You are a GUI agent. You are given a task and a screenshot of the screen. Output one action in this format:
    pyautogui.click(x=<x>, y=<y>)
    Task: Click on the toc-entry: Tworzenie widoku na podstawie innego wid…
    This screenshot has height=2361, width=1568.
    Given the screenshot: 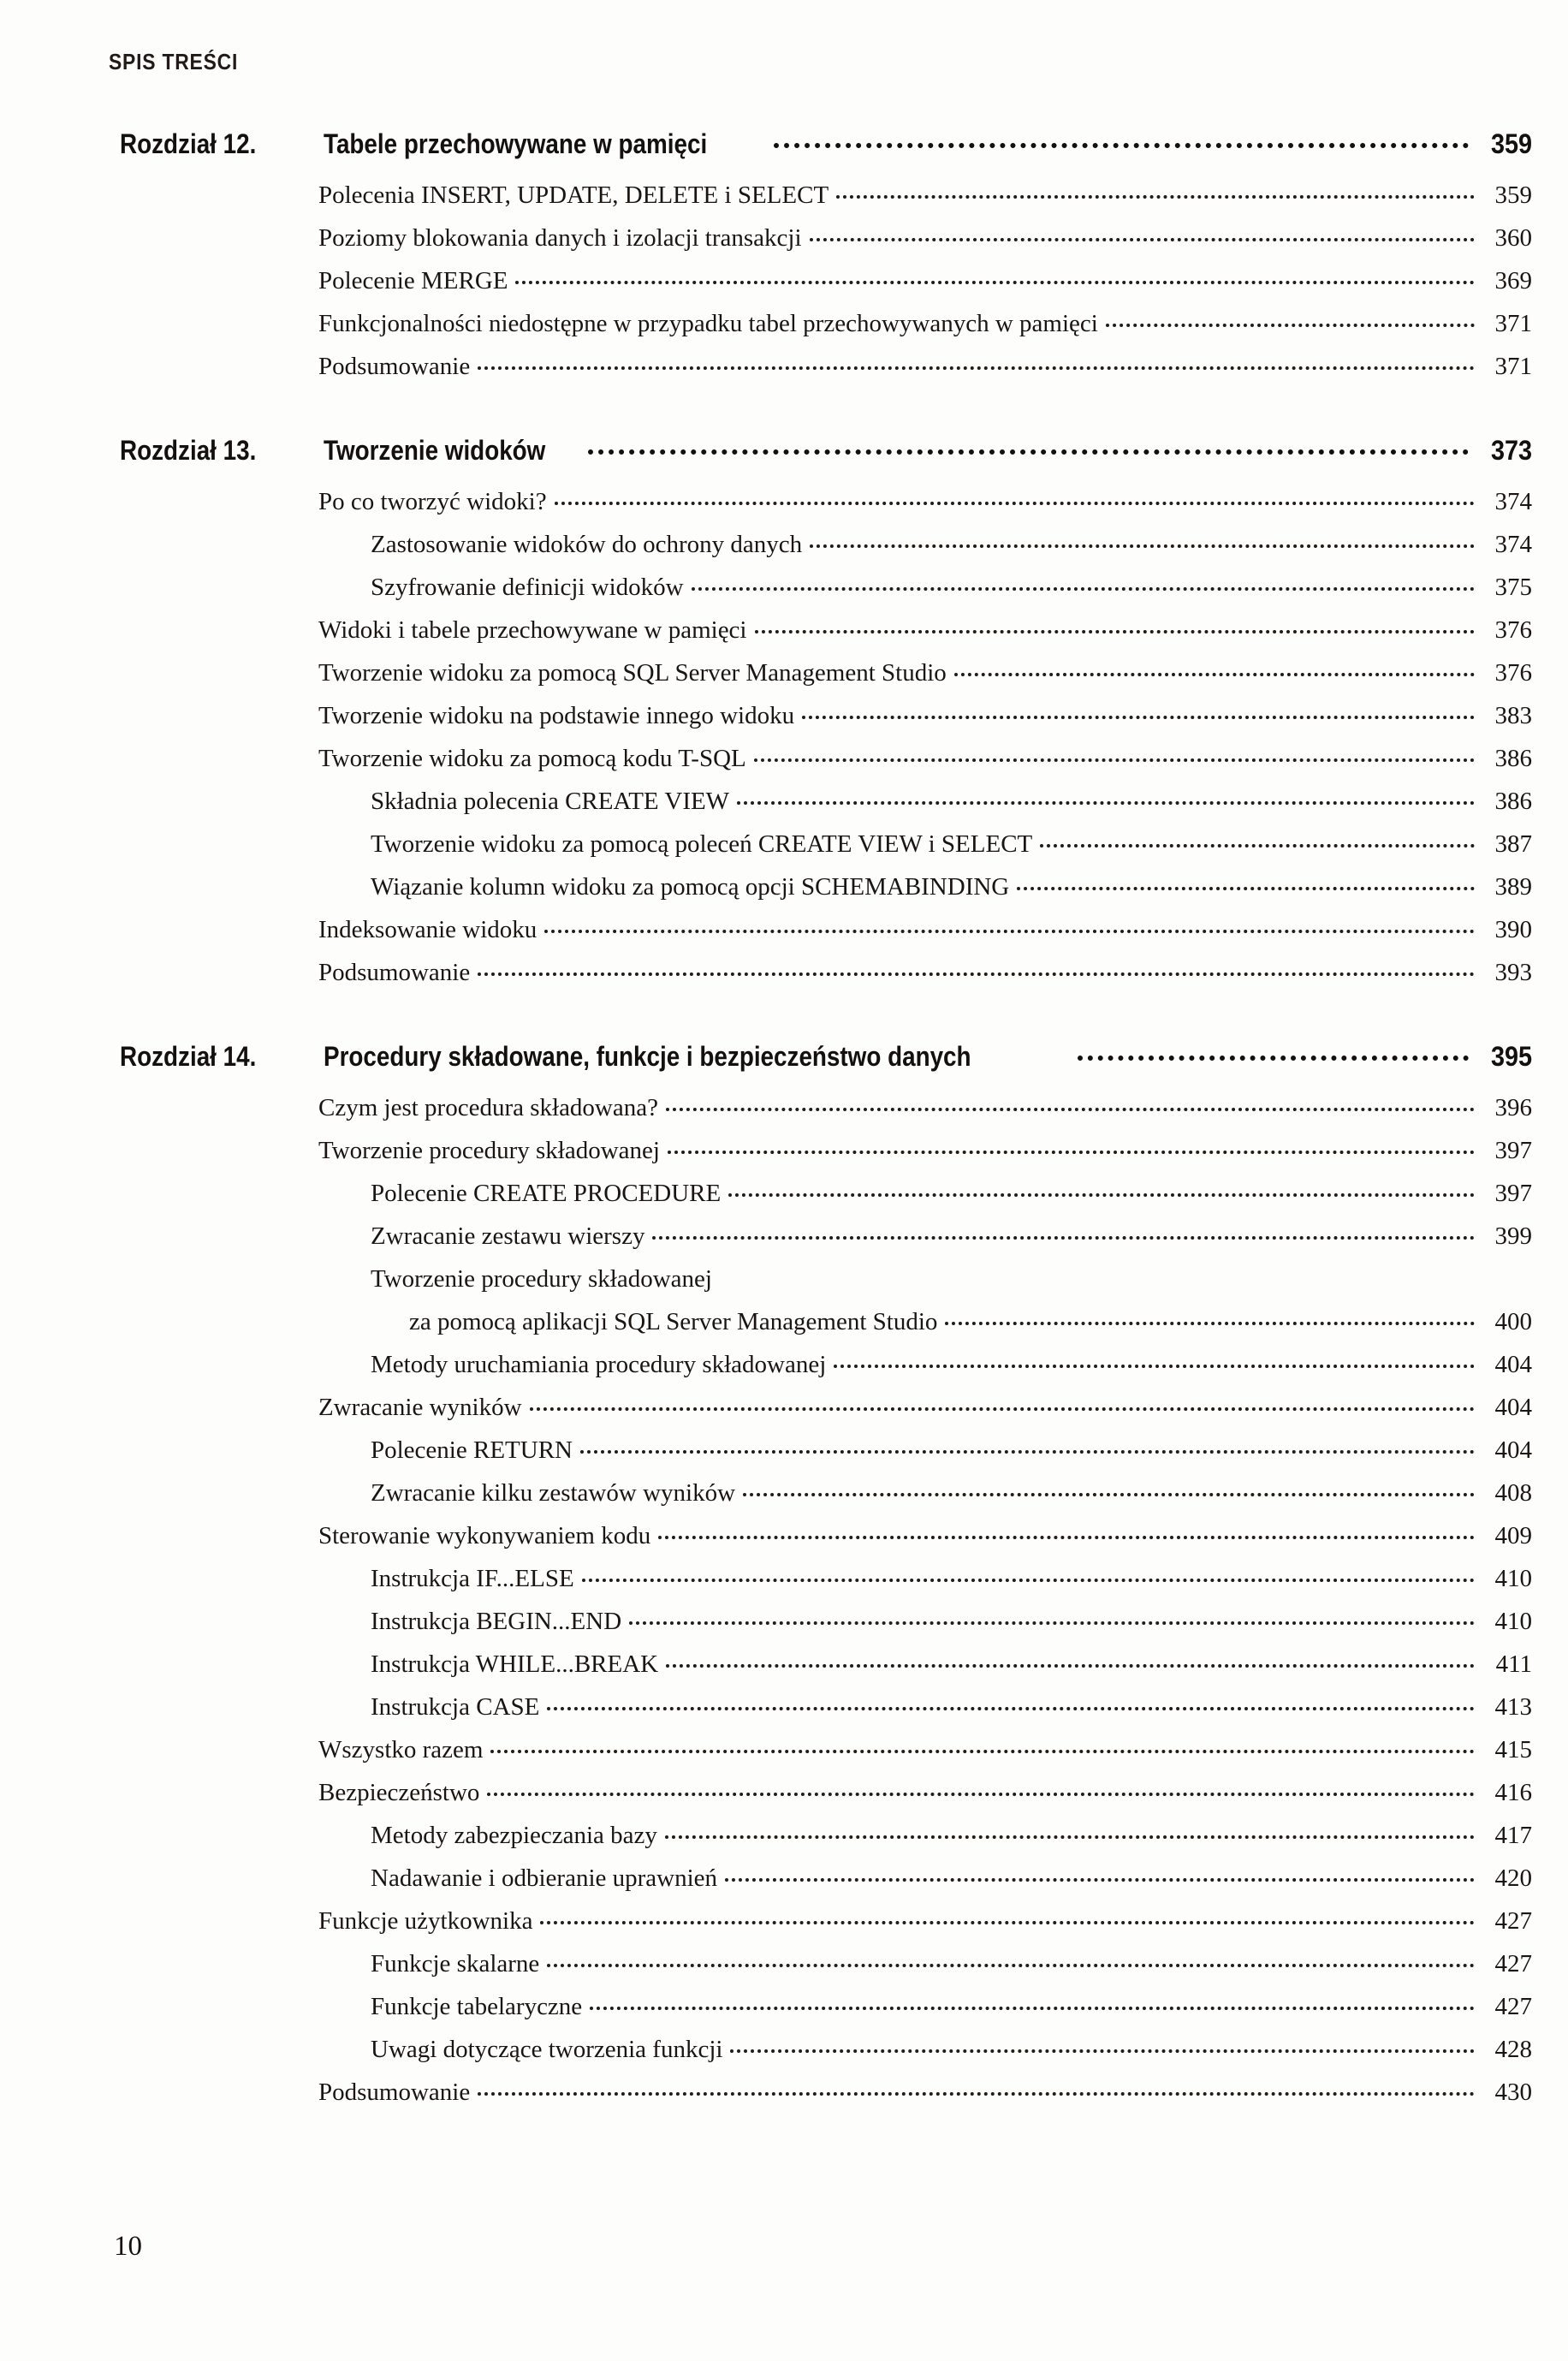 What is the action you would take?
    pyautogui.click(x=784, y=723)
    